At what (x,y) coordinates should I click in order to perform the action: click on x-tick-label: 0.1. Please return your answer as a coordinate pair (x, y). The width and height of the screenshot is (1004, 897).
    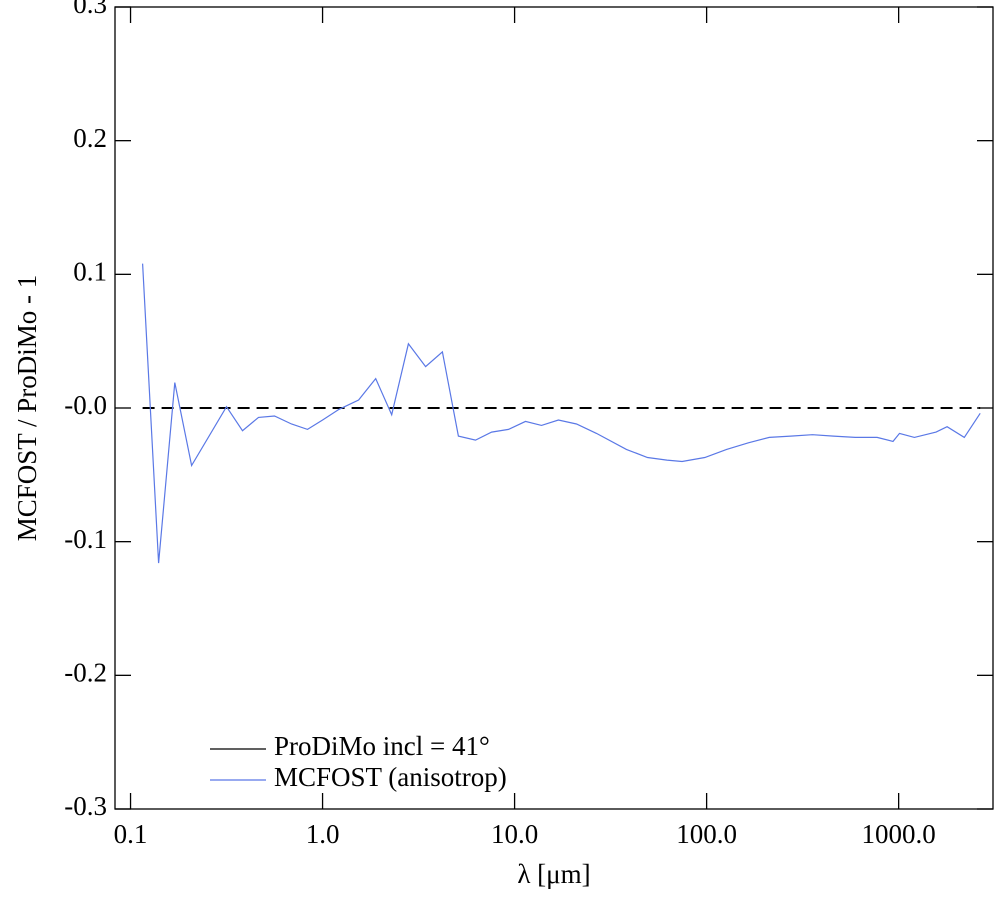
    Looking at the image, I should click on (131, 834).